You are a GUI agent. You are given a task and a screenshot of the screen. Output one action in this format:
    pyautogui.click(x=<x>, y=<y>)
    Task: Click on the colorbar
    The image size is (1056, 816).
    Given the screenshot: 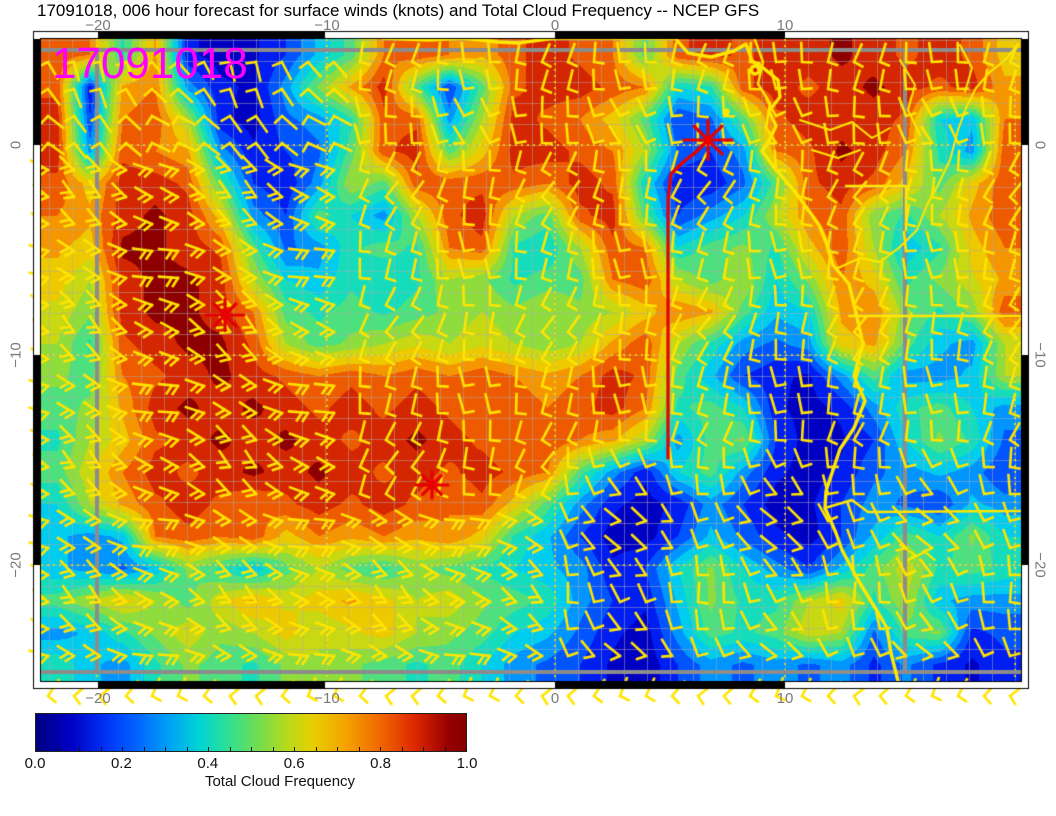 What is the action you would take?
    pyautogui.click(x=251, y=732)
    